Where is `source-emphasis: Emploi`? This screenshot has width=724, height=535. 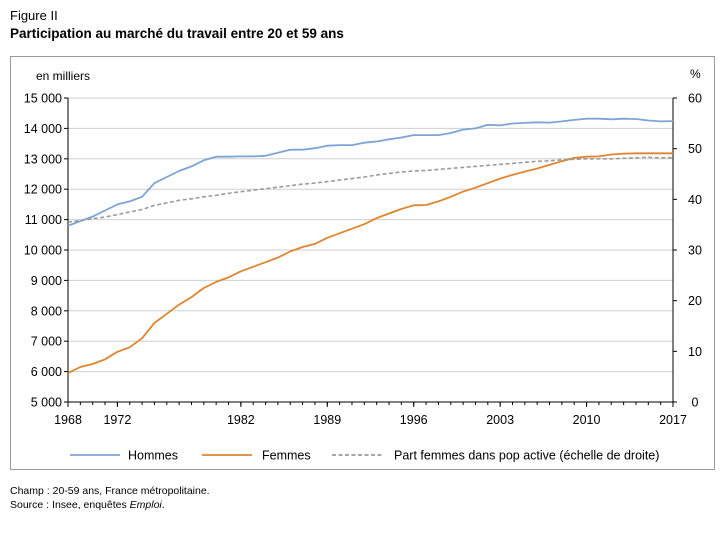
source-emphasis: Emploi is located at coordinates (145, 505).